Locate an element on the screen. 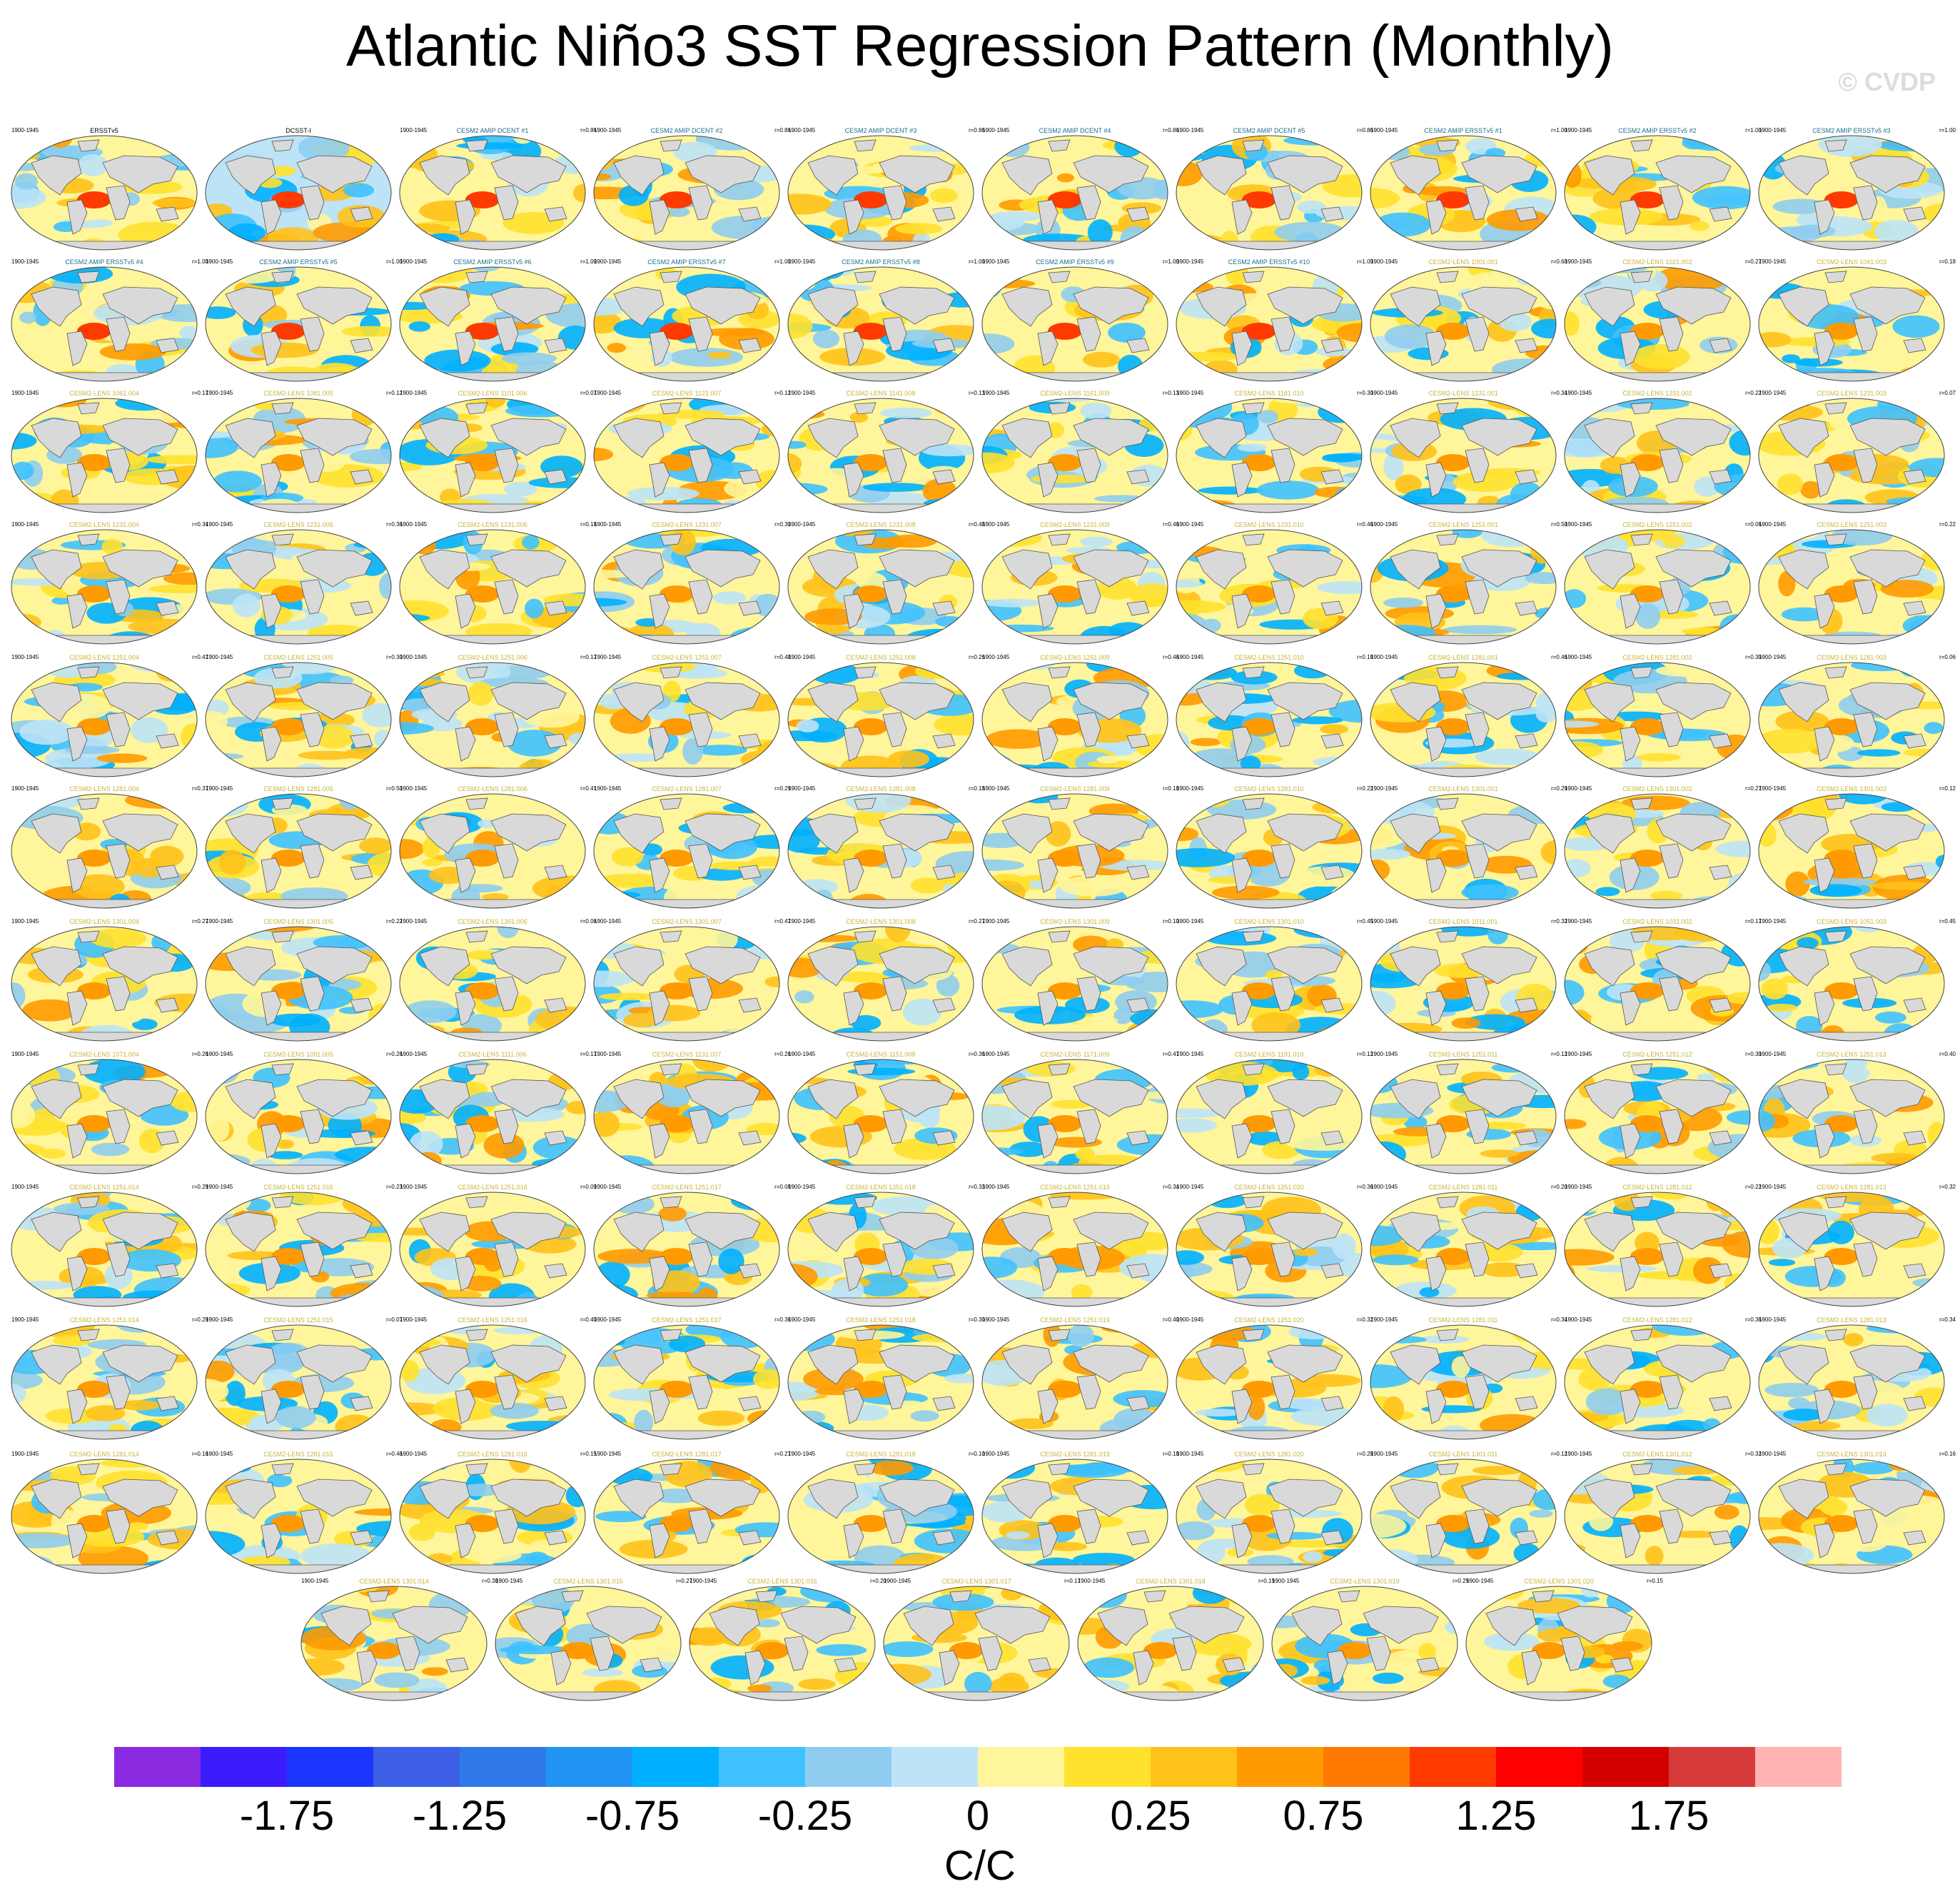 Image resolution: width=1960 pixels, height=1904 pixels. panel-title: CESM2-LENS 1231.010 is located at coordinates (1269, 524).